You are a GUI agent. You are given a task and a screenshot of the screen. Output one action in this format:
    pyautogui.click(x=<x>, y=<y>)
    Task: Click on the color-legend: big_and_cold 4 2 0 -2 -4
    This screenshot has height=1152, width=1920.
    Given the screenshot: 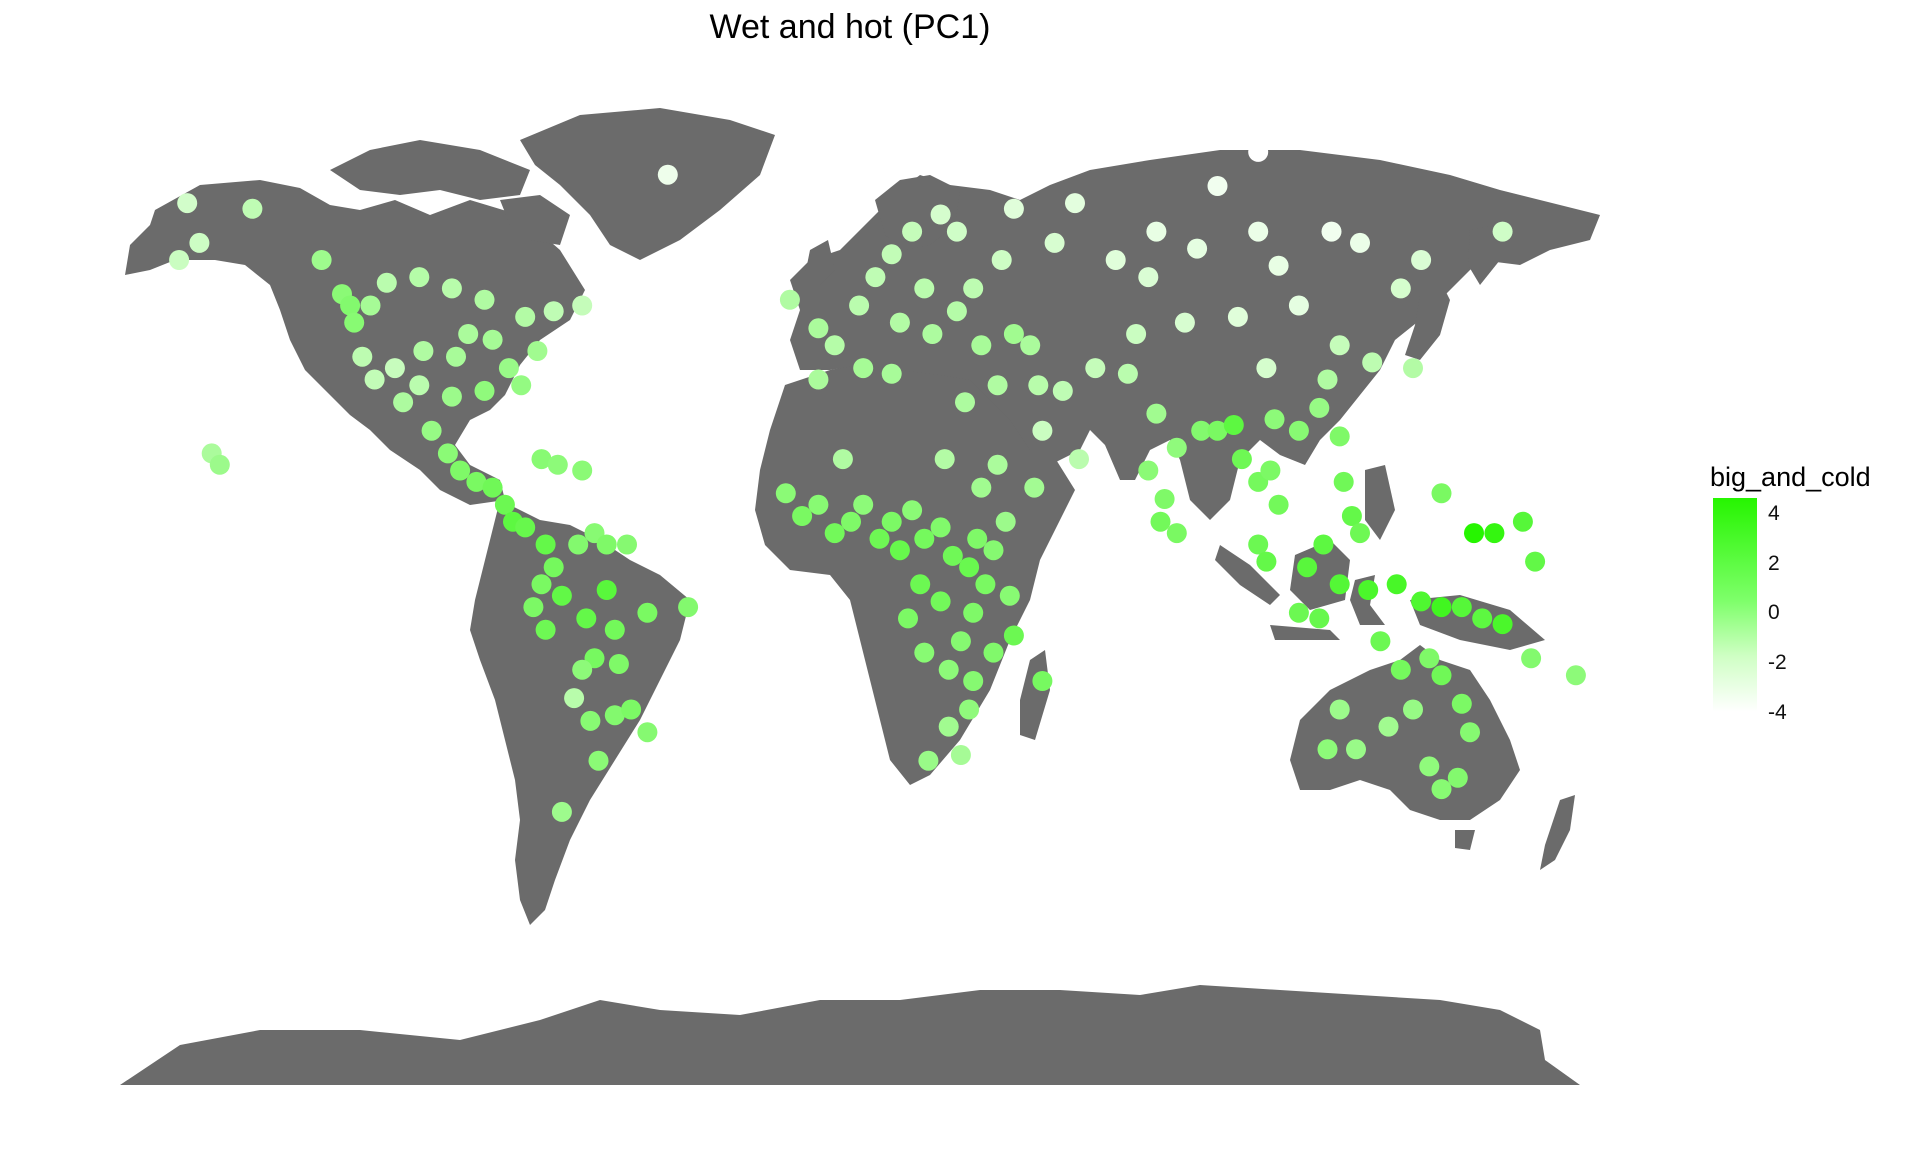 What is the action you would take?
    pyautogui.click(x=1810, y=612)
    